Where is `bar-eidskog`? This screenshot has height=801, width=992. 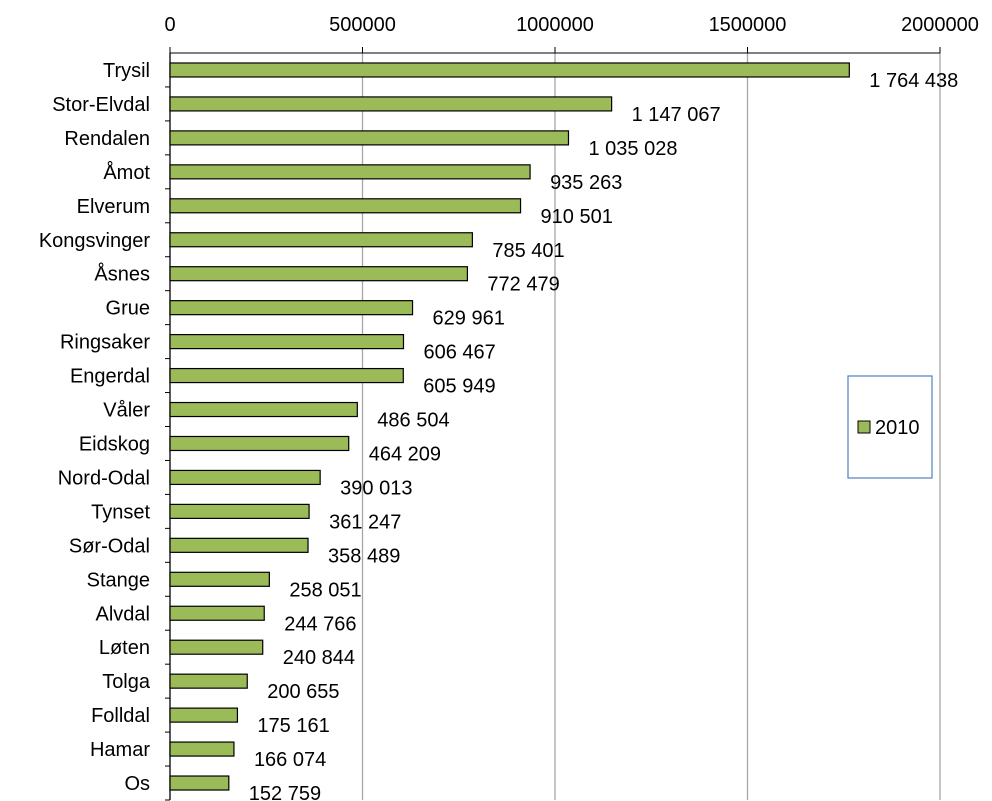 bar-eidskog is located at coordinates (259, 443).